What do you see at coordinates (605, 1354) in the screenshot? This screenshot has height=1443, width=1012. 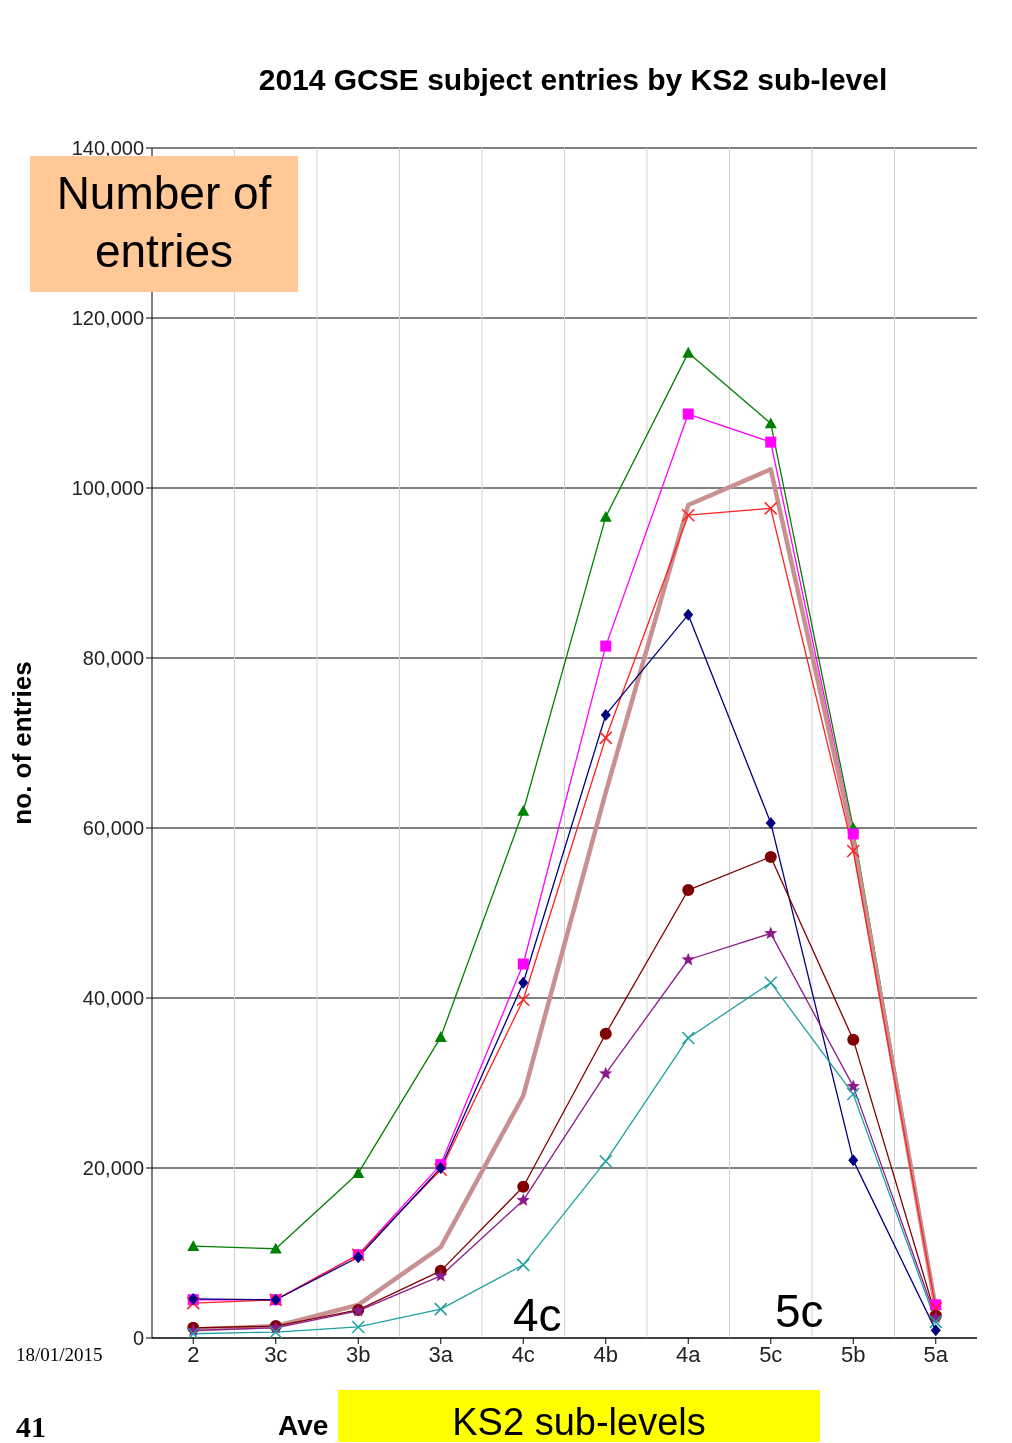 I see `x-tick-label: 4b` at bounding box center [605, 1354].